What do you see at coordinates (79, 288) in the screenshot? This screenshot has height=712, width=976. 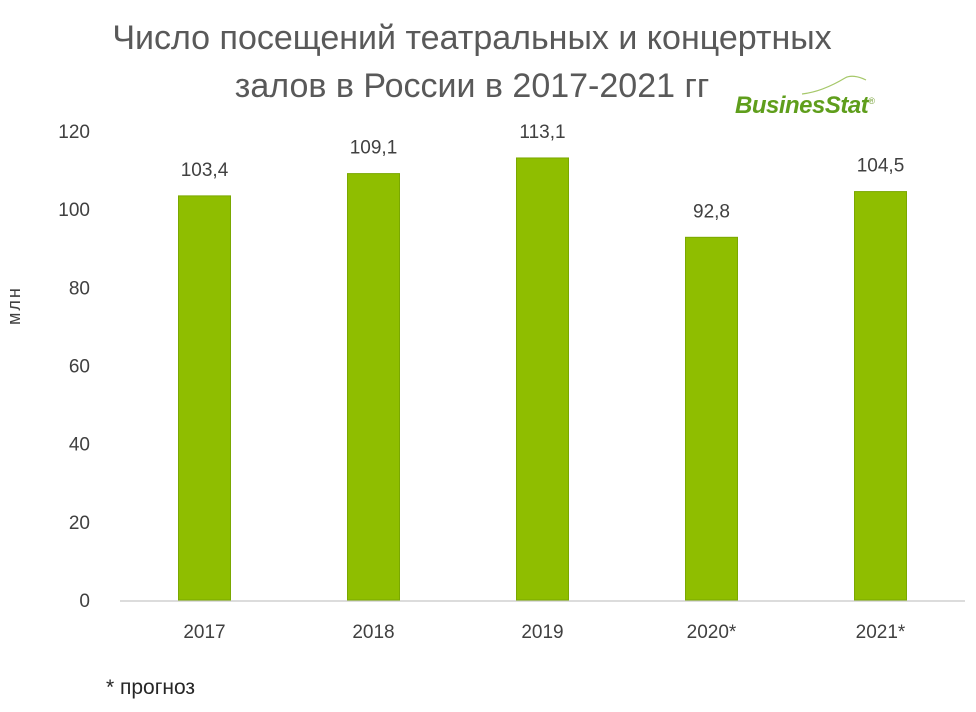 I see `y-tick-label: 80` at bounding box center [79, 288].